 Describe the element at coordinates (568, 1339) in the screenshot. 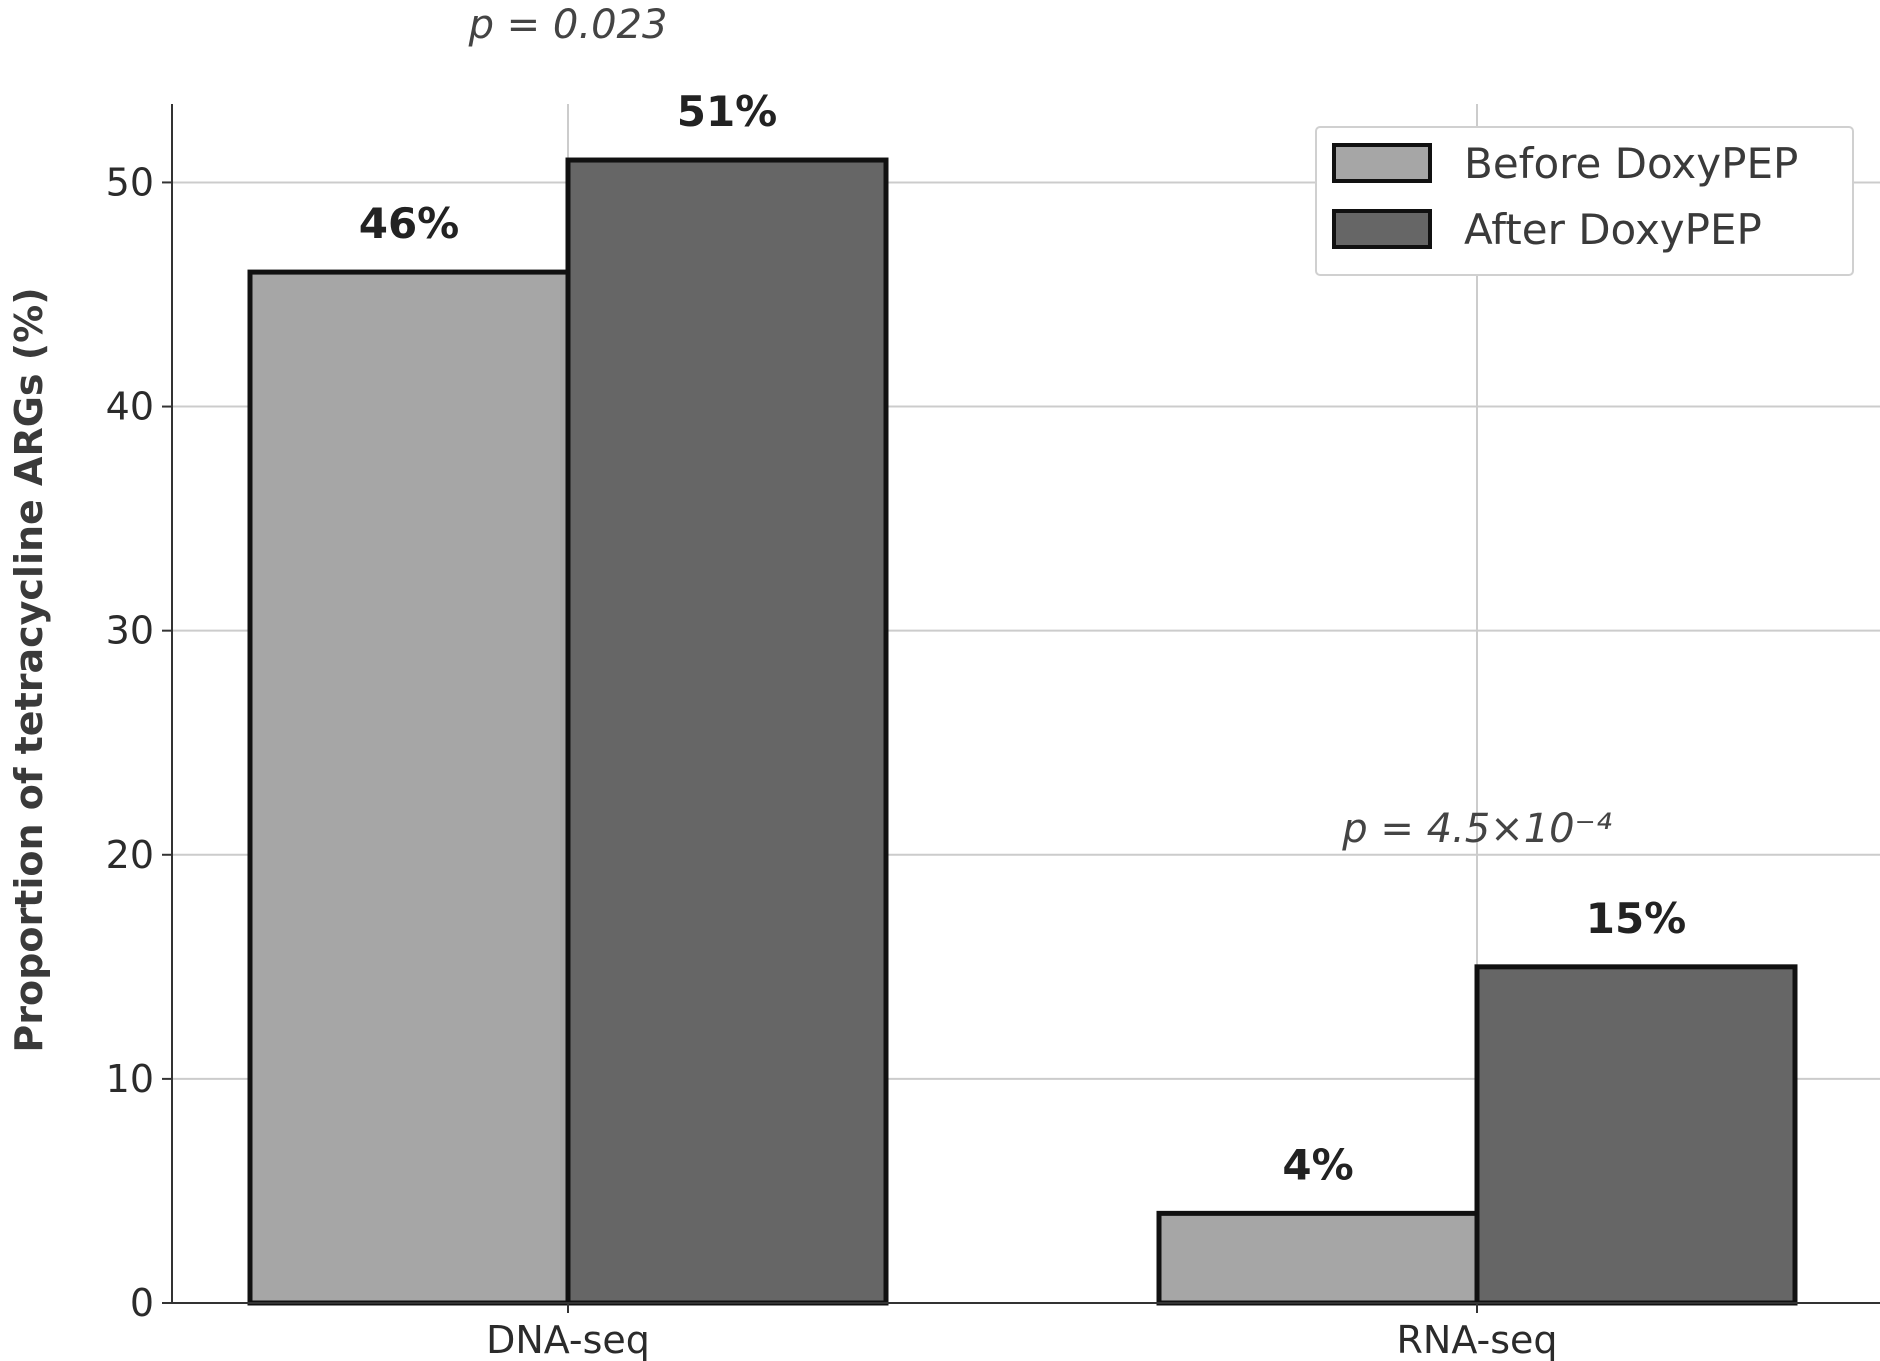

I see `x-tick-label-dna-seq: DNA-seq` at that location.